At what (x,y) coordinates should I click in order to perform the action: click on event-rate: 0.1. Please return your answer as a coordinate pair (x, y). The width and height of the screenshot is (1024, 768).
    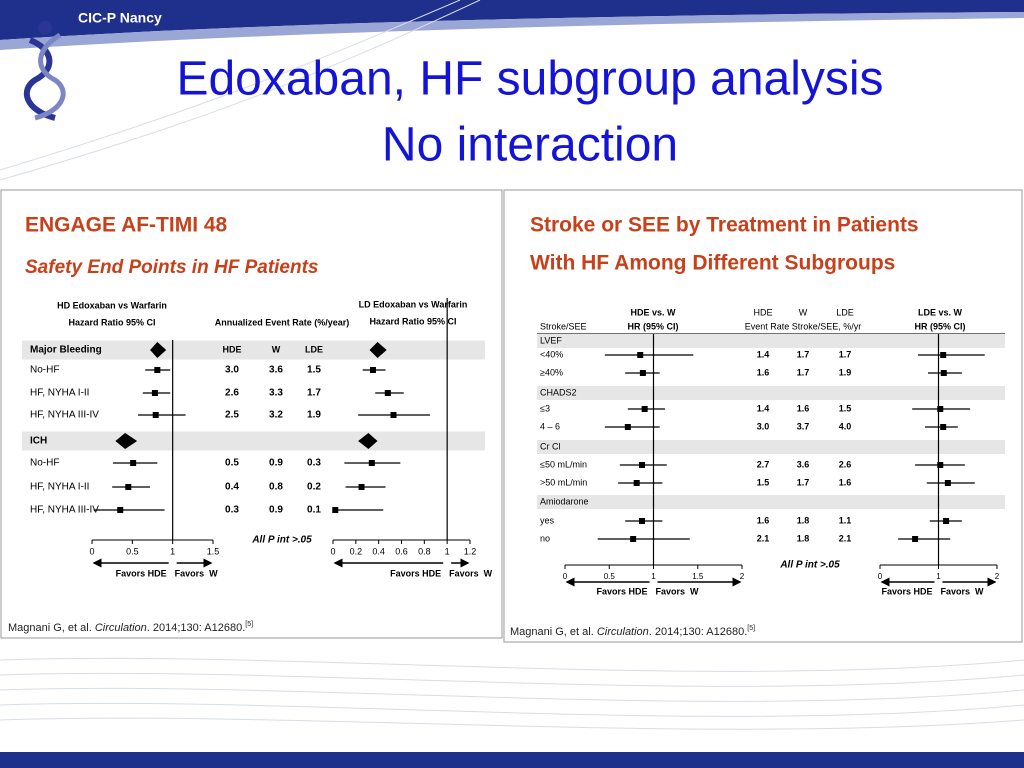
    Looking at the image, I should click on (314, 510).